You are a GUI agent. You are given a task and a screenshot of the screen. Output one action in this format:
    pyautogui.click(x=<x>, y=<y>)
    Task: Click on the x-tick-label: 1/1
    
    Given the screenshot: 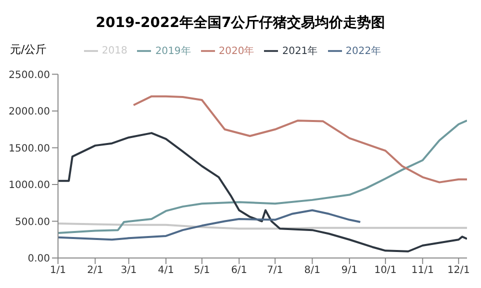 What is the action you would take?
    pyautogui.click(x=58, y=270)
    